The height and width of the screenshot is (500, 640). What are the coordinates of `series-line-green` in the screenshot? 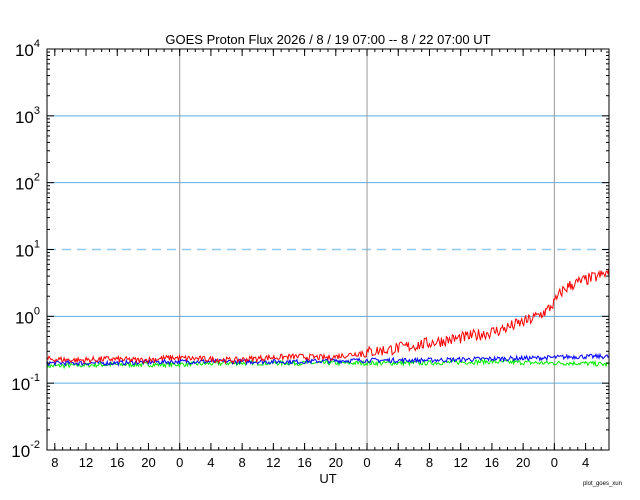 It's located at (328, 364).